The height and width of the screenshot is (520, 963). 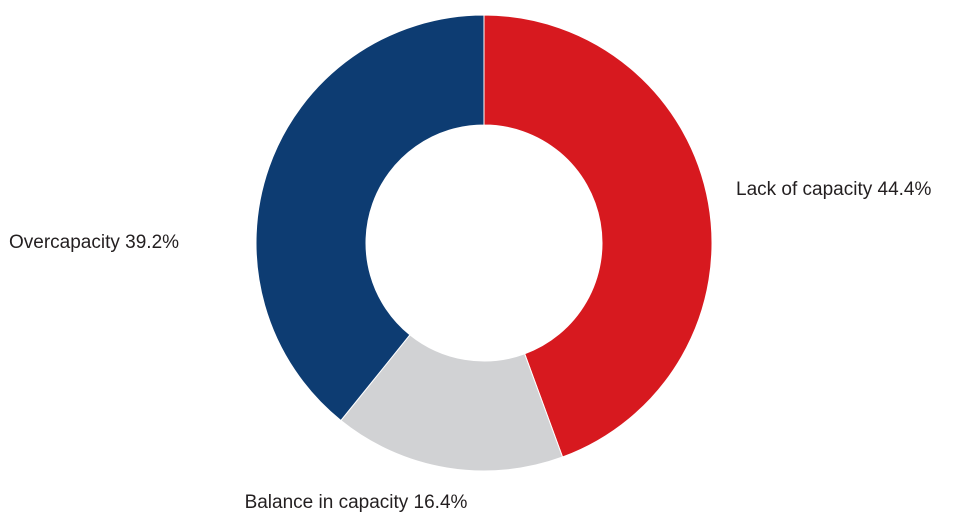 I want to click on slice-label-lack-of-capacity: Lack of capacity 44.4%, so click(x=833, y=189).